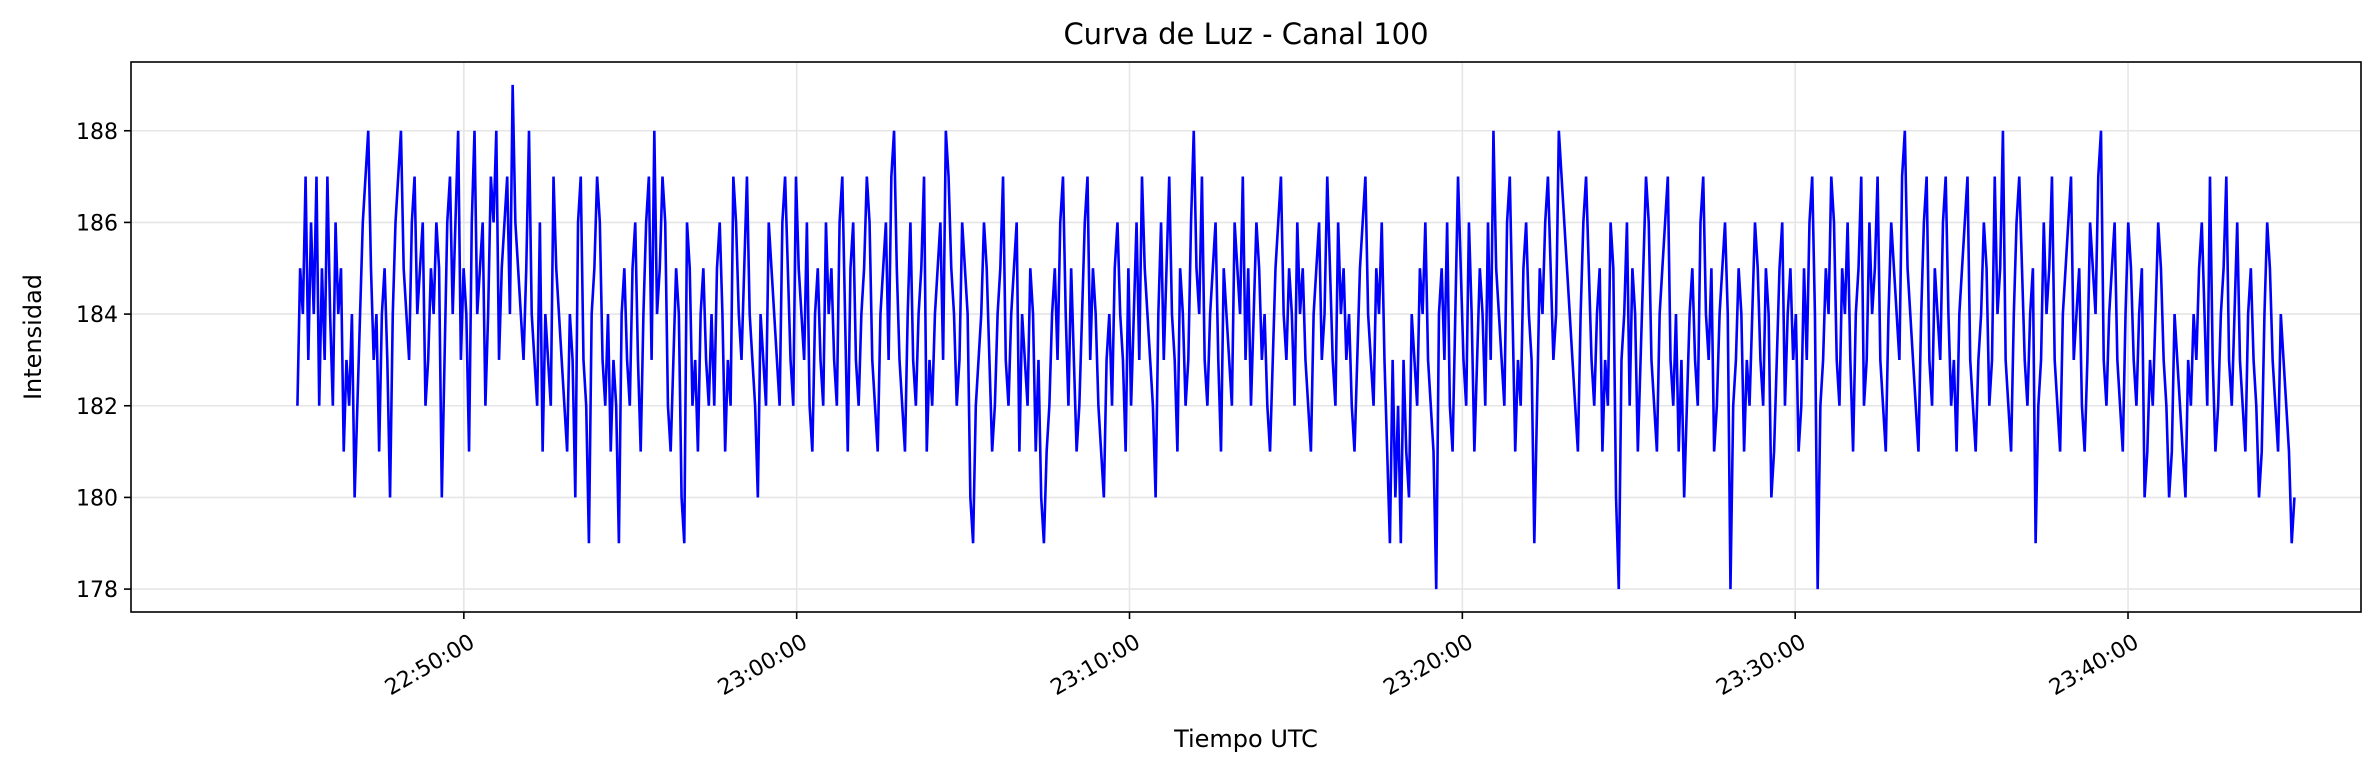  Describe the element at coordinates (97, 315) in the screenshot. I see `y-tick-label: 184` at that location.